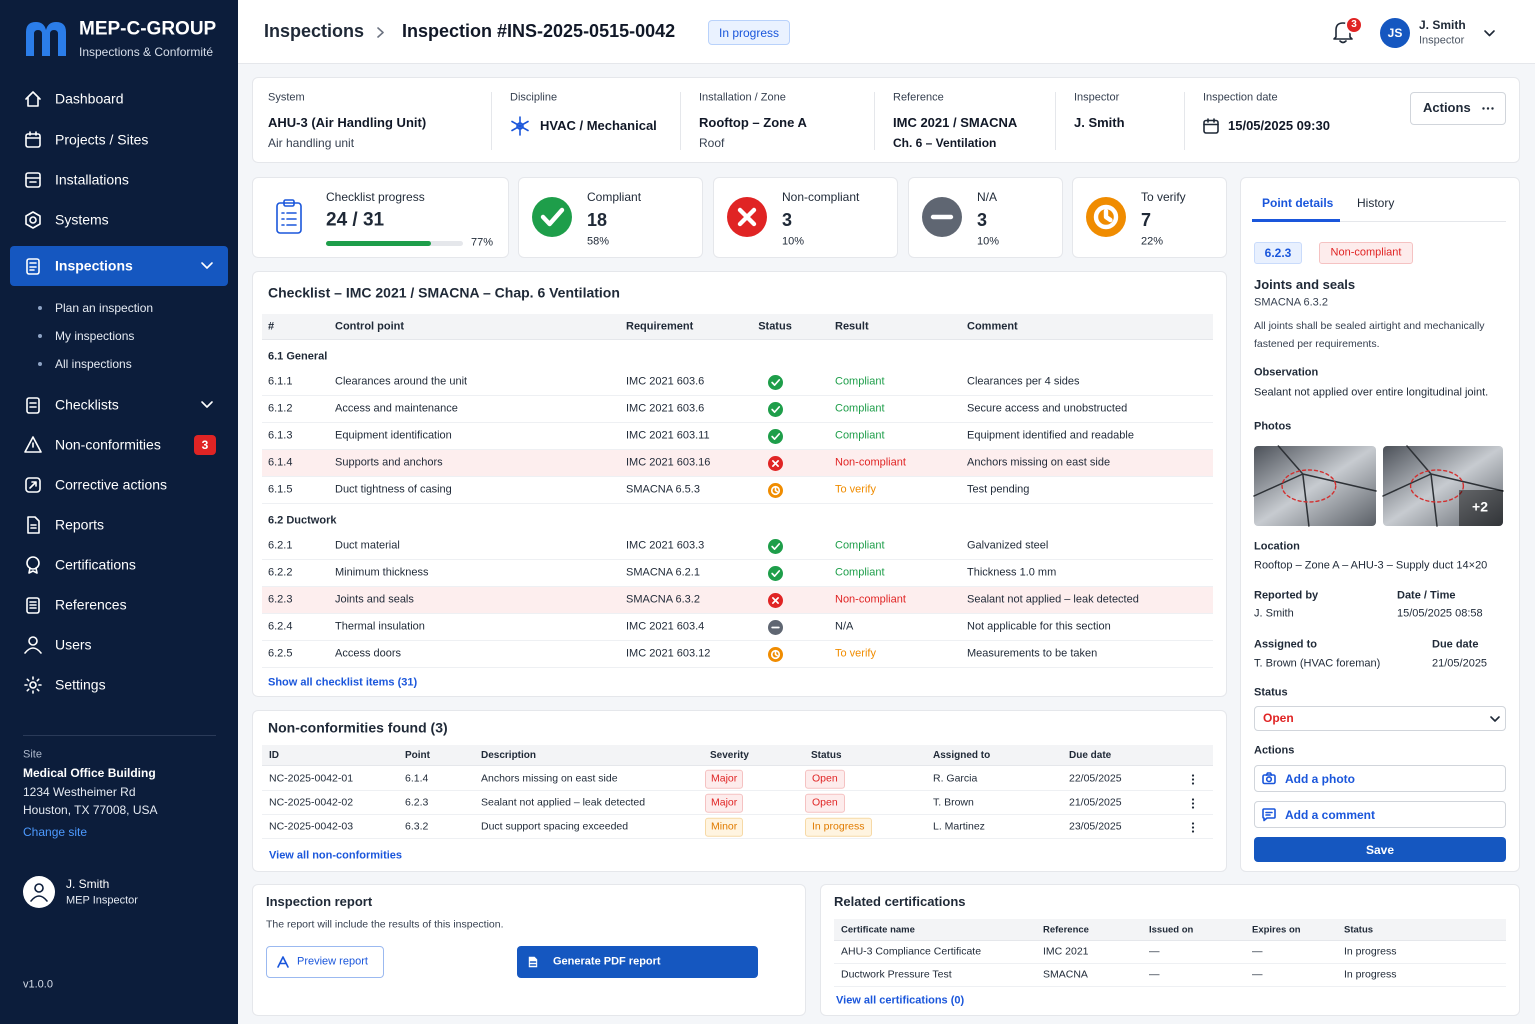 This screenshot has width=1535, height=1024. Describe the element at coordinates (959, 826) in the screenshot. I see `cell-assigned: L. Martinez` at that location.